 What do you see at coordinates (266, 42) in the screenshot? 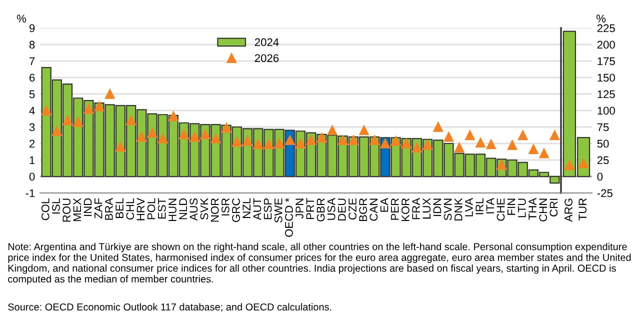
I see `legend-label: 2024` at bounding box center [266, 42].